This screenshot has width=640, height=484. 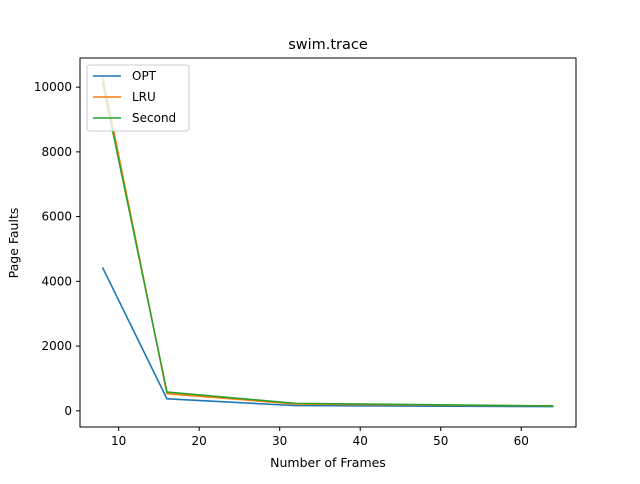 I want to click on x-tick-label: 20, so click(x=199, y=441).